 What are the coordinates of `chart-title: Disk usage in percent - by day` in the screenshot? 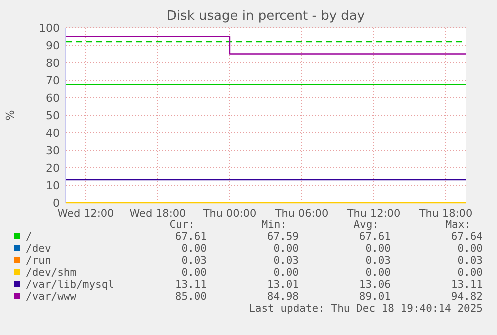 It's located at (266, 16).